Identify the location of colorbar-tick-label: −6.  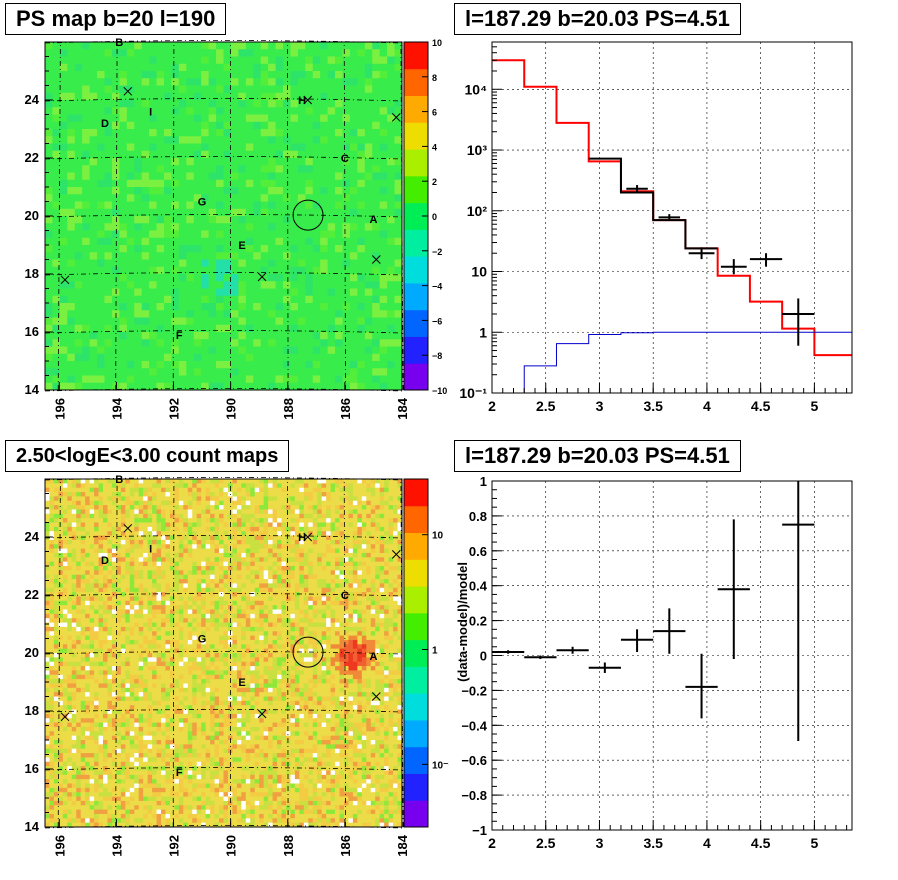
(437, 321).